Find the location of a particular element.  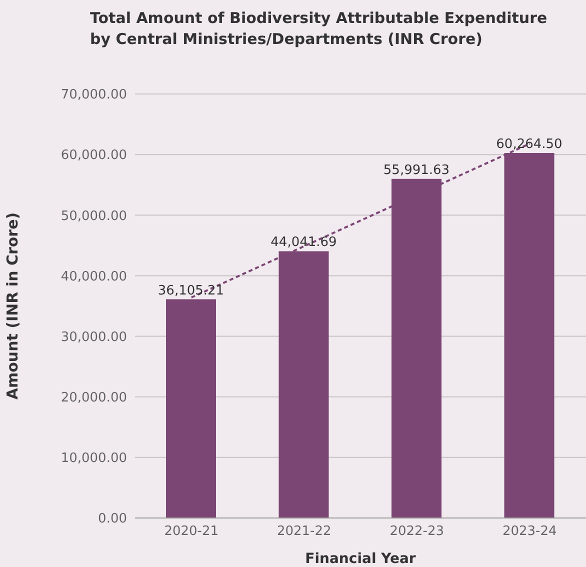

x-tick-label: 2023-24 is located at coordinates (529, 532).